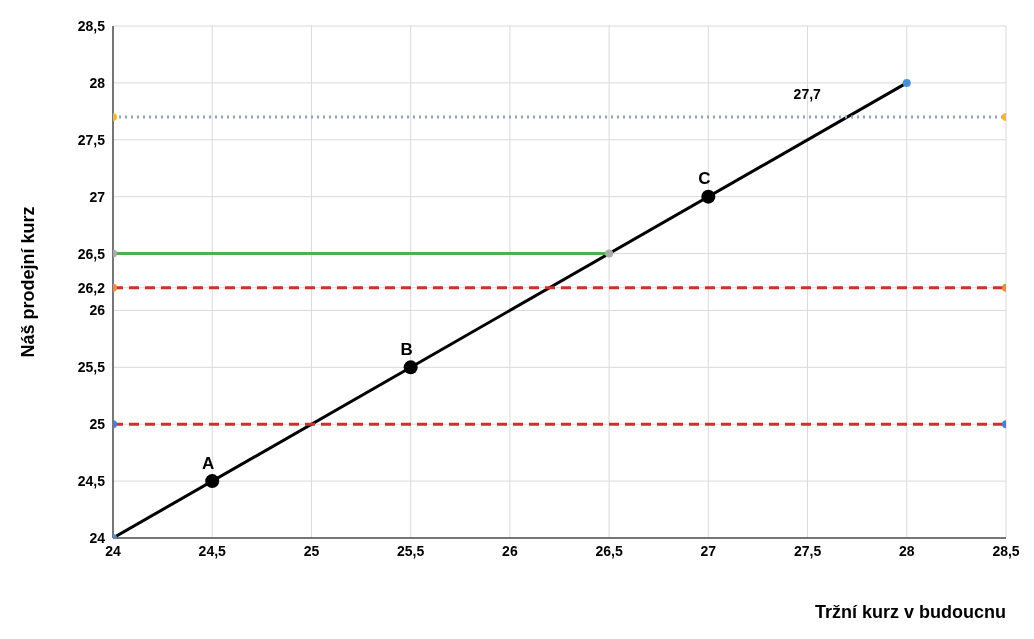 This screenshot has width=1034, height=639. I want to click on y-tick-label: 25,5, so click(91, 367).